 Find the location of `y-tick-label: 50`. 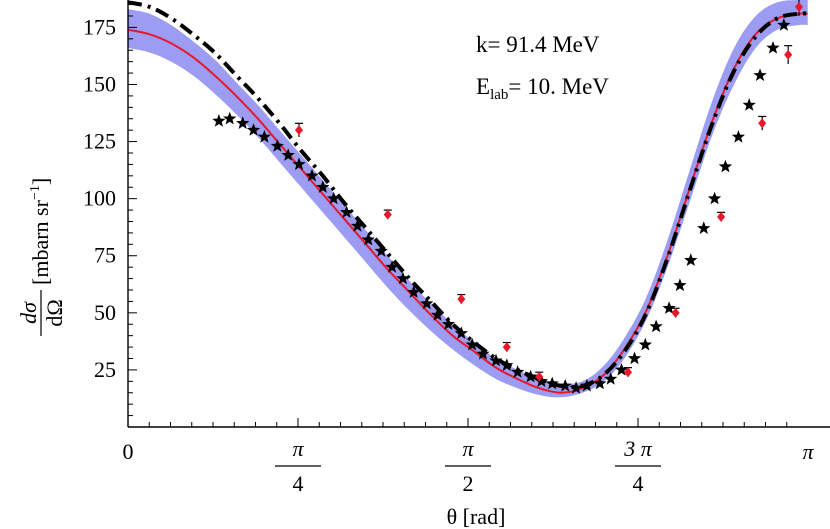

y-tick-label: 50 is located at coordinates (105, 312).